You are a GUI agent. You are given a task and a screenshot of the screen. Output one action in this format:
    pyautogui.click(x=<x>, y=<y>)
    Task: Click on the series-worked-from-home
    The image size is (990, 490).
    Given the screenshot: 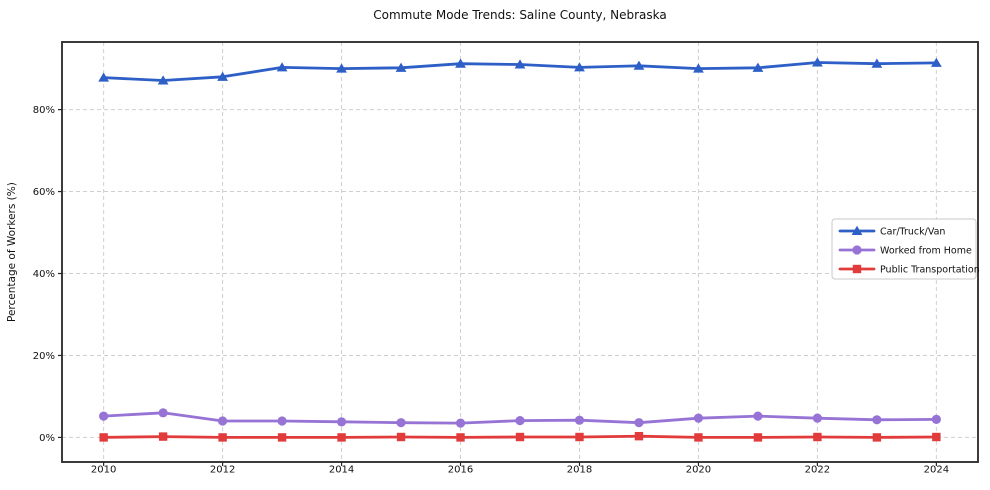 What is the action you would take?
    pyautogui.click(x=520, y=418)
    